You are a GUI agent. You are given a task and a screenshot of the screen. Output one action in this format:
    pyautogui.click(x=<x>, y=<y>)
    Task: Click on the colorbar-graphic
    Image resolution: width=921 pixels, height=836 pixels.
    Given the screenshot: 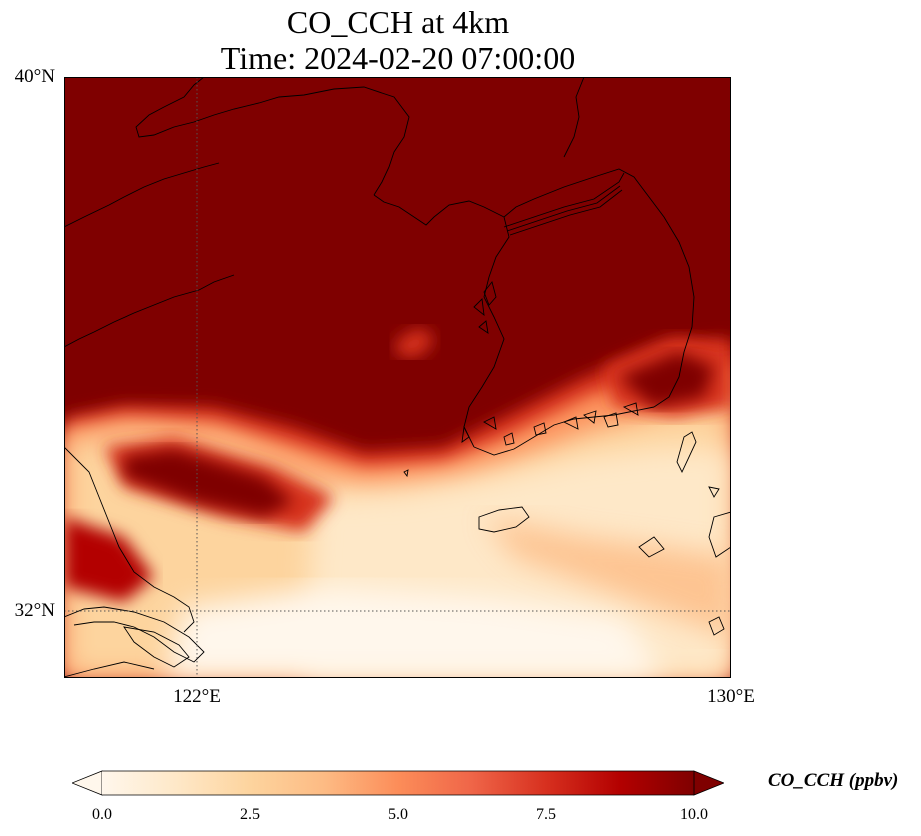 What is the action you would take?
    pyautogui.click(x=398, y=783)
    